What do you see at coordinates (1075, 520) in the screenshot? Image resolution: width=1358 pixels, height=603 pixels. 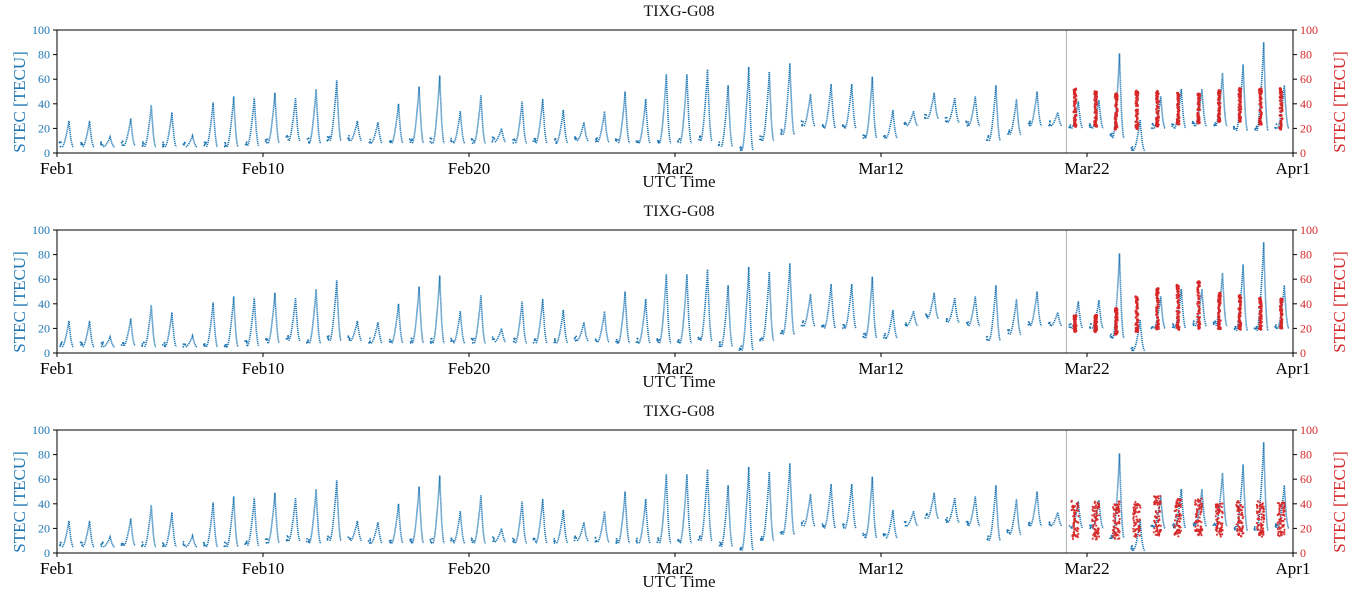 I see `predicted-day-cluster` at bounding box center [1075, 520].